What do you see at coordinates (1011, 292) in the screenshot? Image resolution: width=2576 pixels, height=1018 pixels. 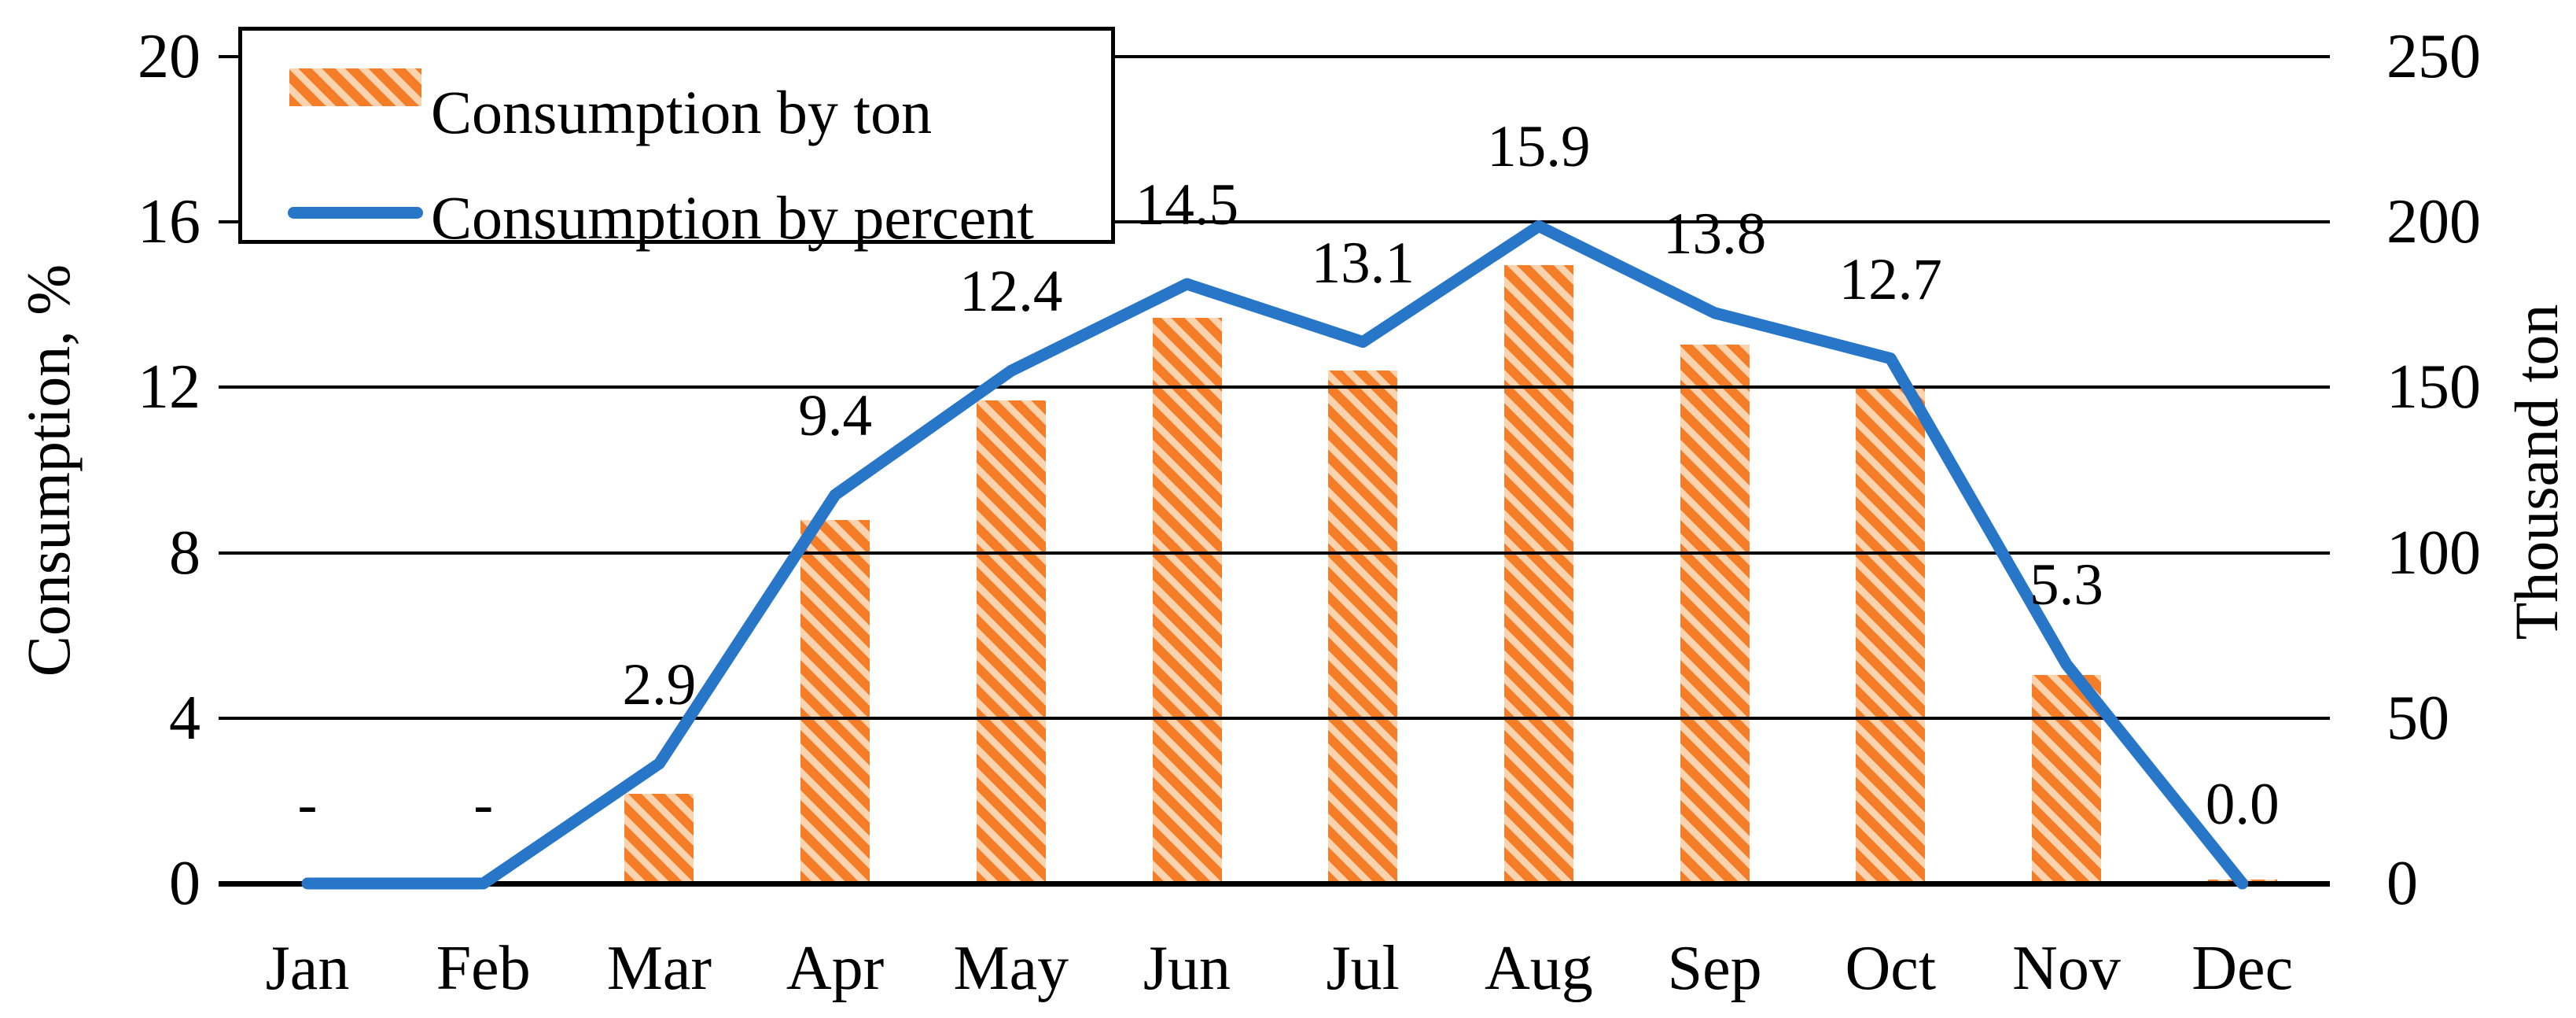 I see `data-label-may: 12.4` at bounding box center [1011, 292].